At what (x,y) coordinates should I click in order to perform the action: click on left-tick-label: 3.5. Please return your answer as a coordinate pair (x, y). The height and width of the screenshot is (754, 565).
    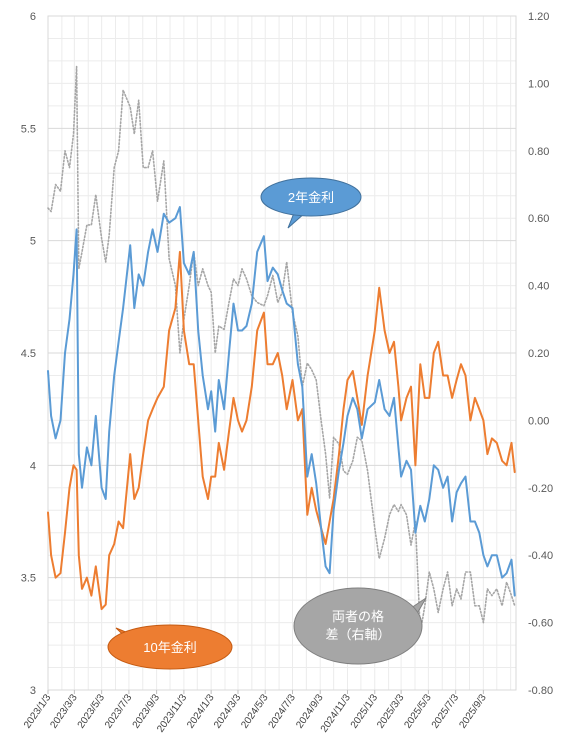
    Looking at the image, I should click on (28, 579).